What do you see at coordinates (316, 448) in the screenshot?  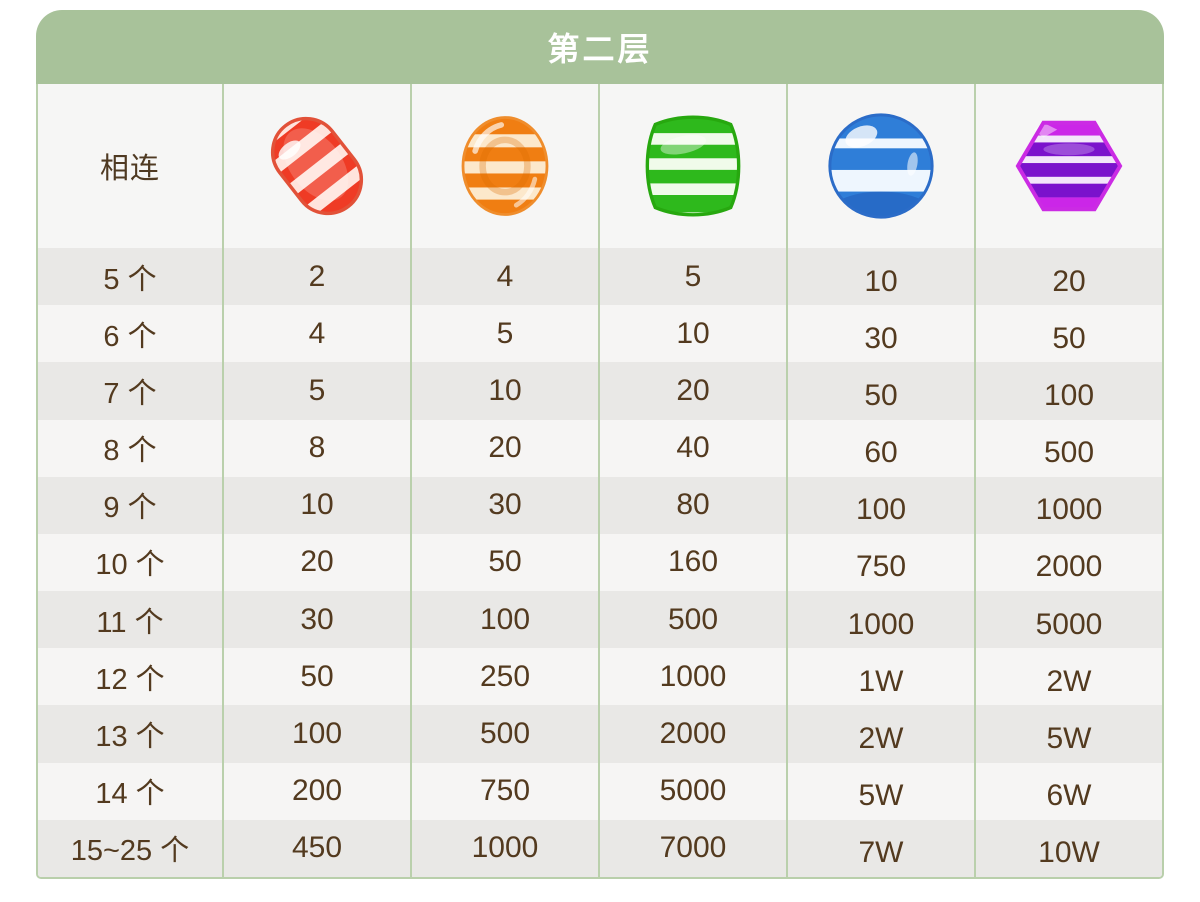 I see `payout-cell: 8` at bounding box center [316, 448].